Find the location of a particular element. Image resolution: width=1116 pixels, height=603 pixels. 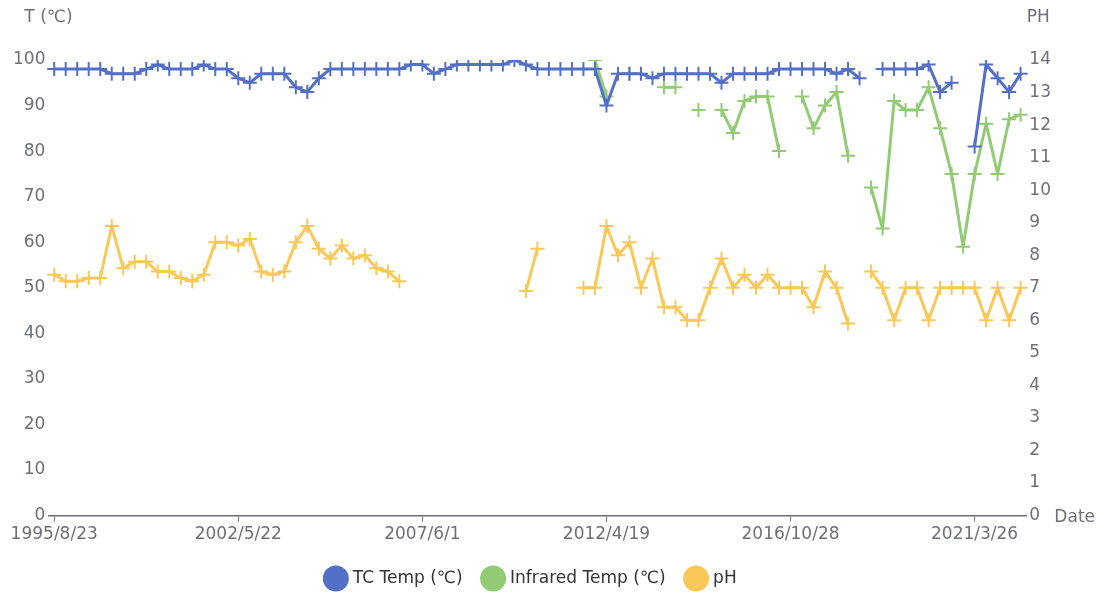

y-tick-label: 60 is located at coordinates (34, 240).